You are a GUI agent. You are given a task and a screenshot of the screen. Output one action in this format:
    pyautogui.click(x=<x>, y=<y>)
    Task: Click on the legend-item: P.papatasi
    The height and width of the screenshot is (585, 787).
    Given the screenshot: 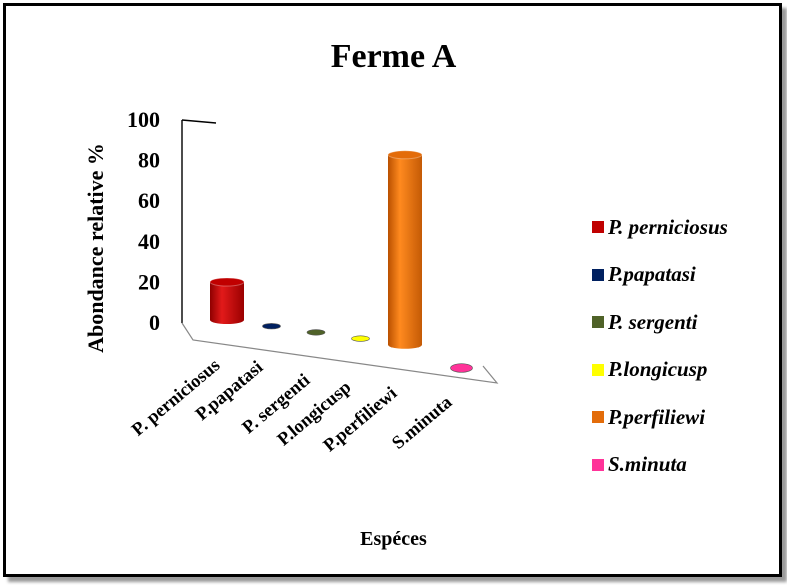 What is the action you would take?
    pyautogui.click(x=660, y=275)
    